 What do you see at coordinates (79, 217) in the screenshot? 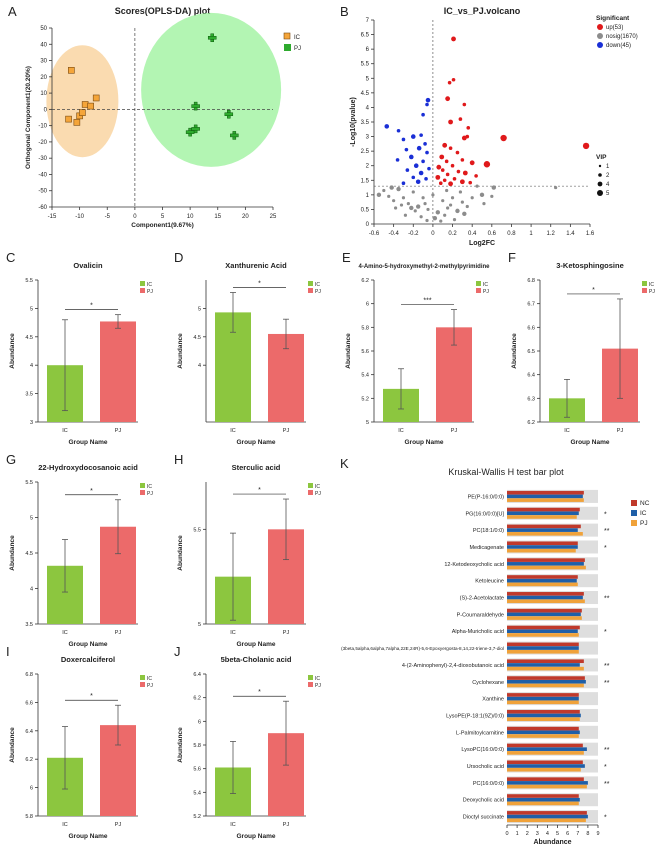
I see `x-tick-label-a: -10` at bounding box center [79, 217].